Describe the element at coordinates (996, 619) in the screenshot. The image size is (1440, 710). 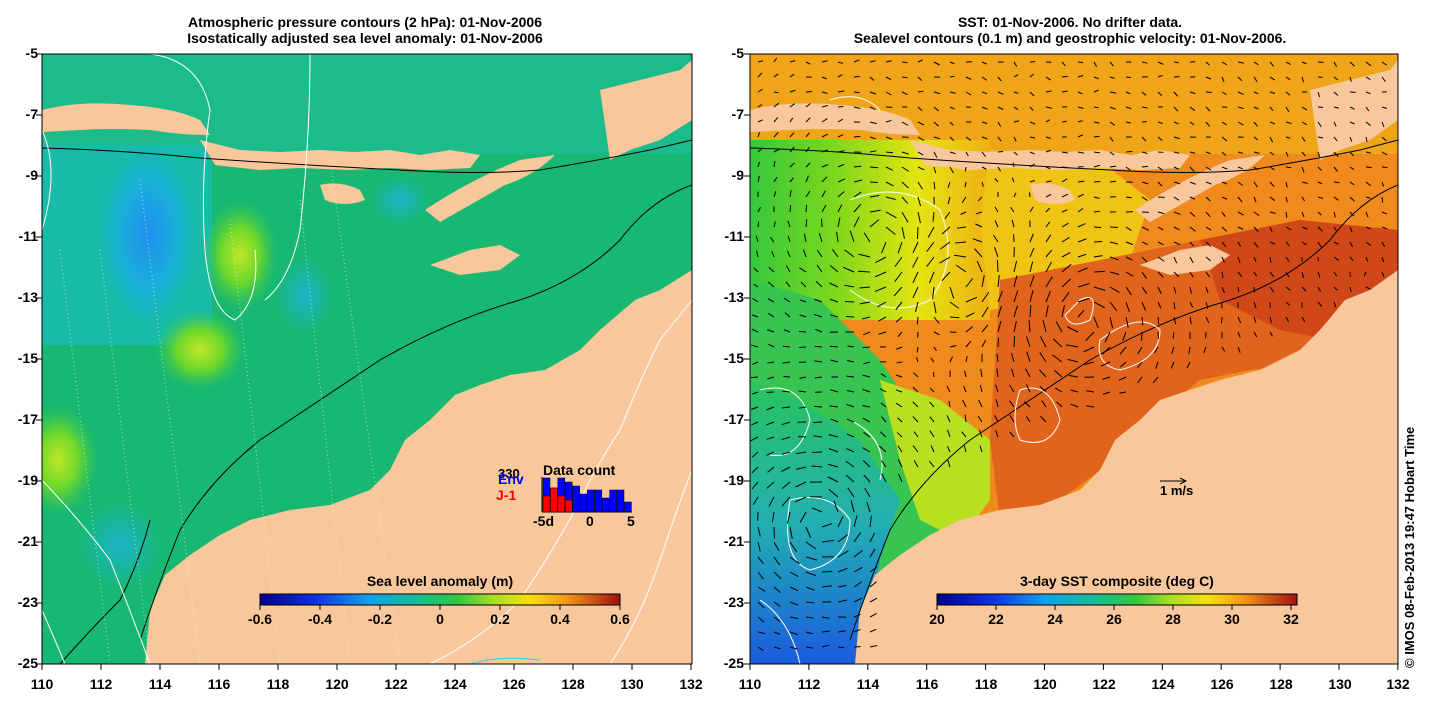
I see `right-colorbar-tick: 22` at that location.